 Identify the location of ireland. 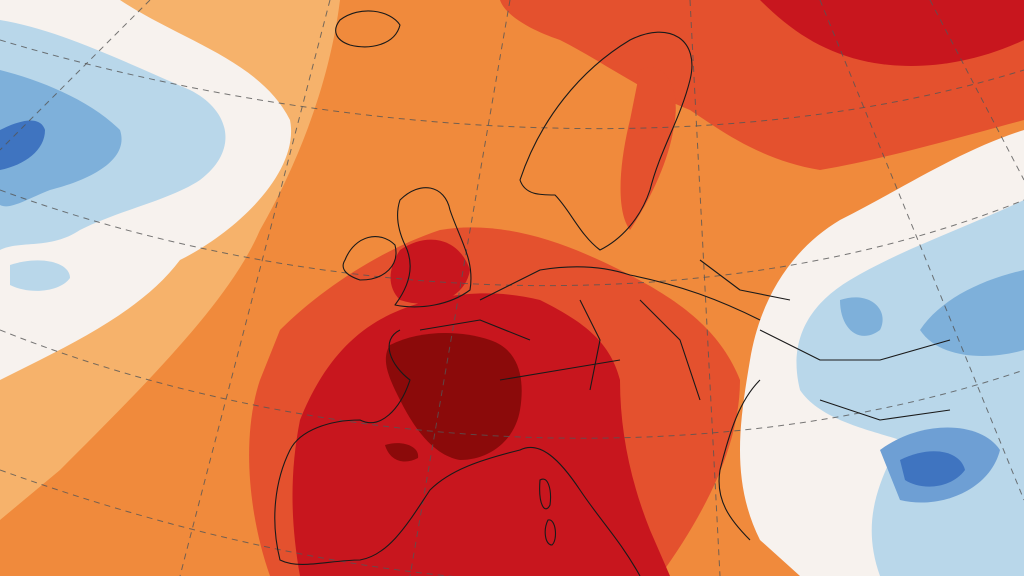
(369, 258).